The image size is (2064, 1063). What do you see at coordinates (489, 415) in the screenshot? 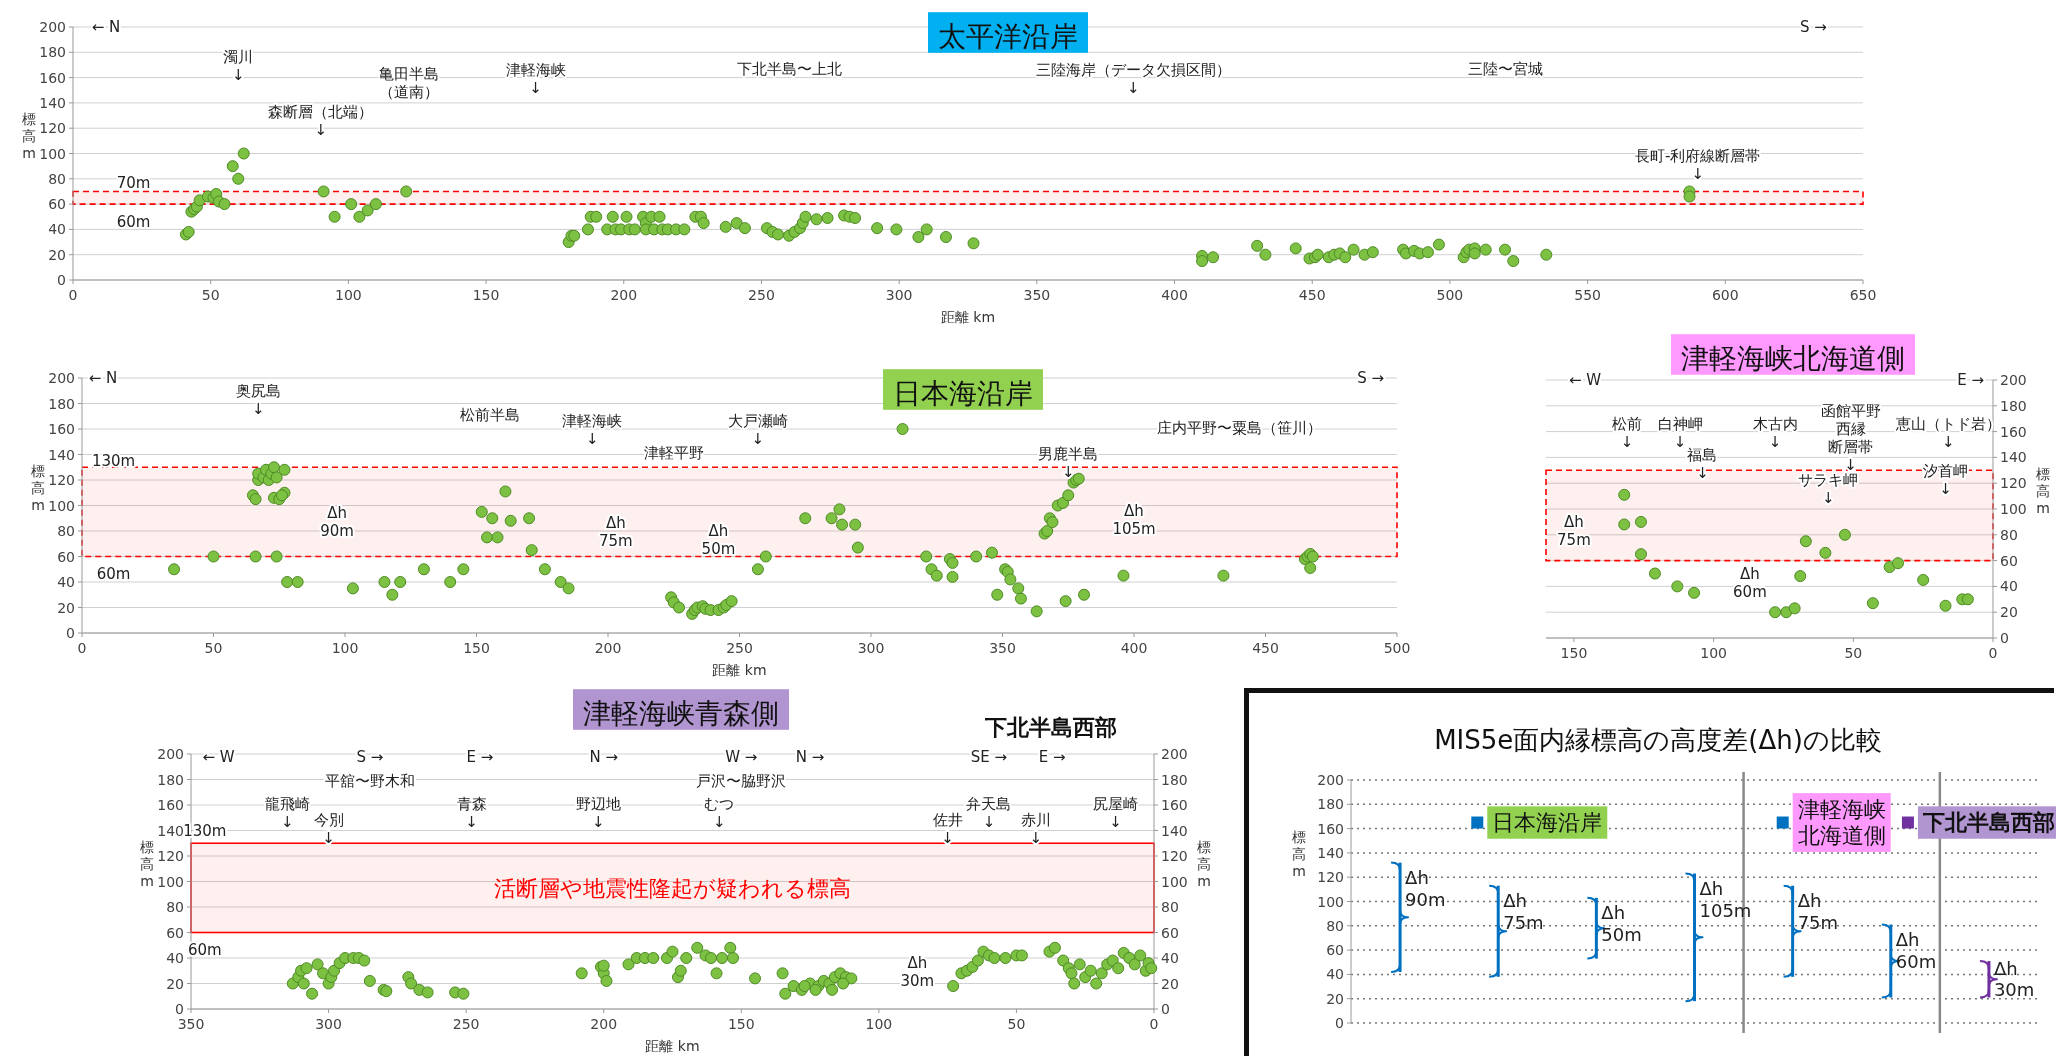
I see `annotation: 松前半島` at bounding box center [489, 415].